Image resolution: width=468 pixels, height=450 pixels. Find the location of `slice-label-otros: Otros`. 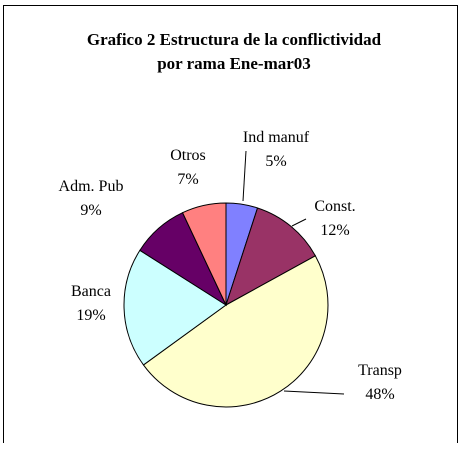

slice-label-otros: Otros is located at coordinates (188, 155).